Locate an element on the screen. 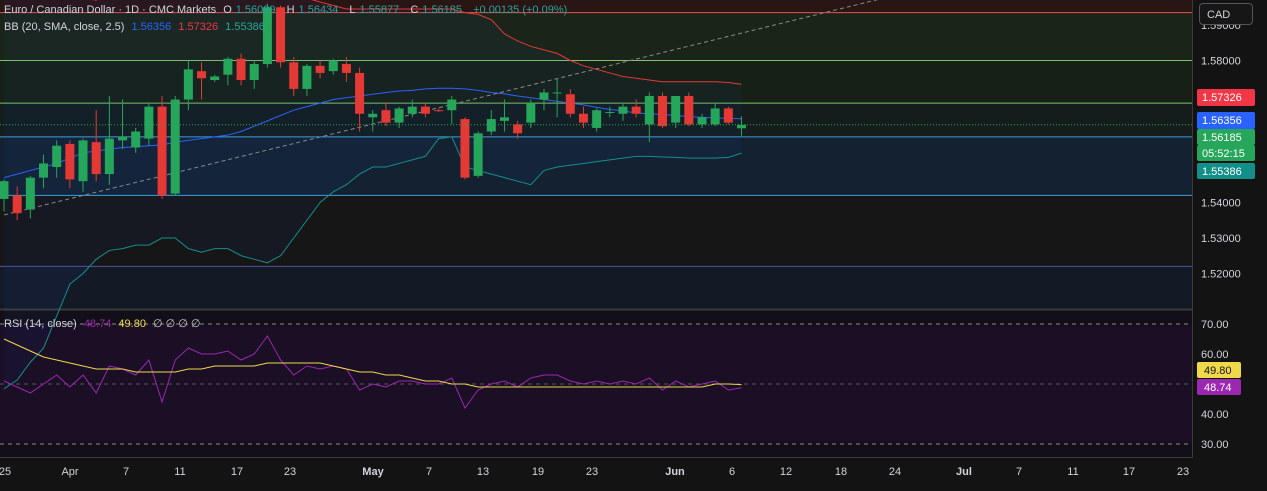 The height and width of the screenshot is (491, 1267). price-label-countdown: 05:52:15 is located at coordinates (1223, 154).